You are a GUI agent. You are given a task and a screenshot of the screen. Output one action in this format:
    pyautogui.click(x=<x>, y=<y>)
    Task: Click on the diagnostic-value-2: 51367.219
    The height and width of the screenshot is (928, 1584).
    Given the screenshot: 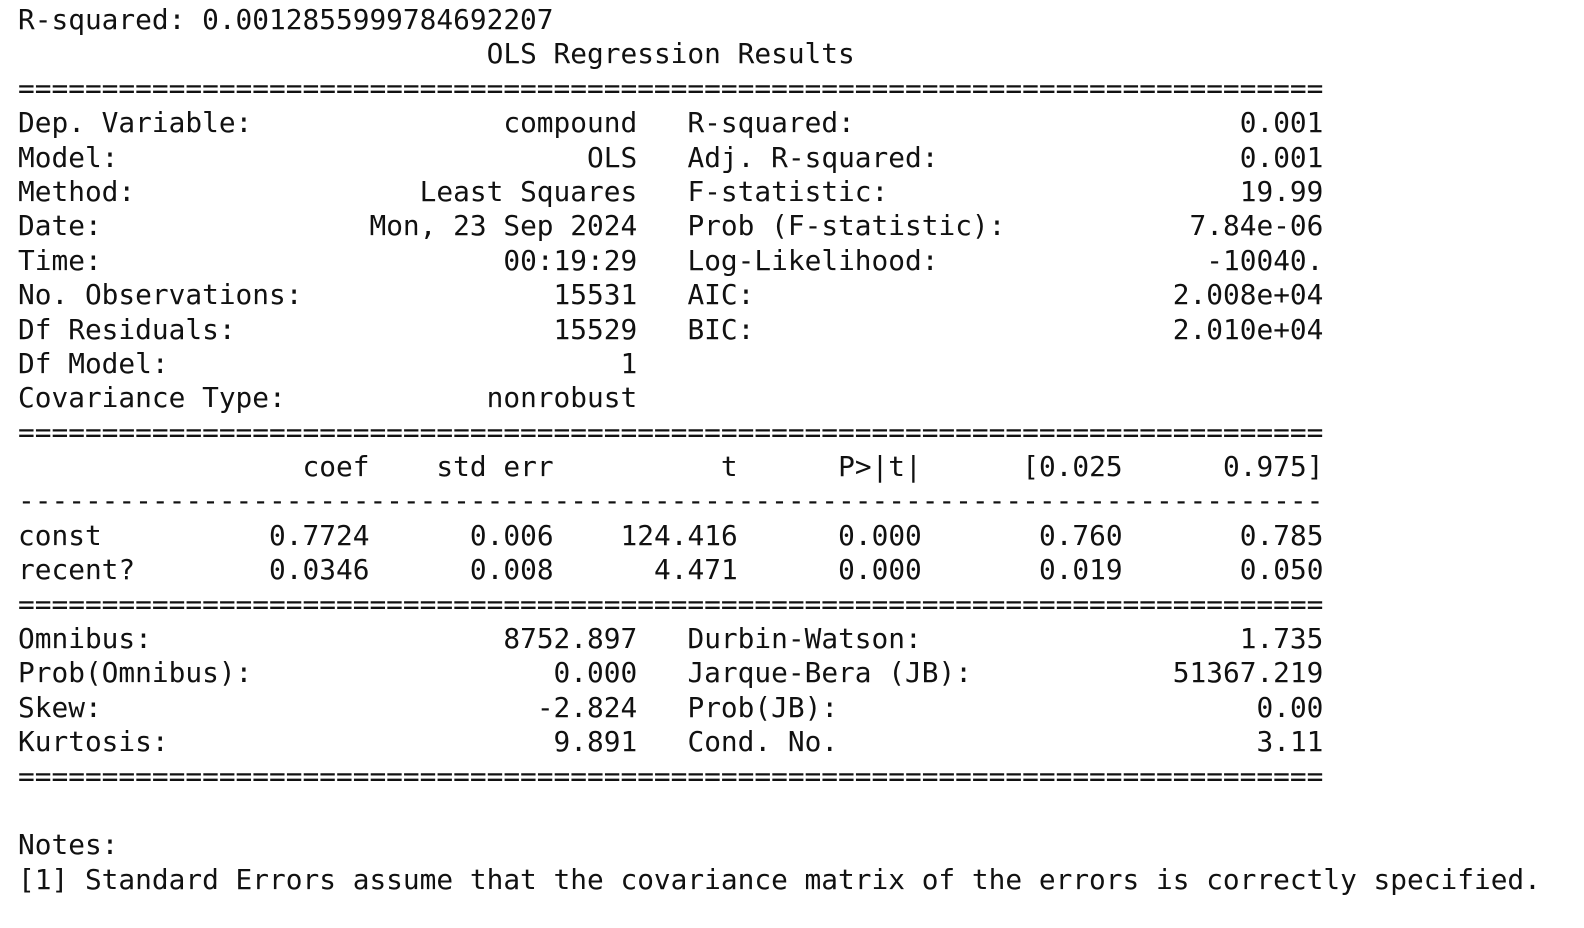 What is the action you would take?
    pyautogui.click(x=1248, y=673)
    